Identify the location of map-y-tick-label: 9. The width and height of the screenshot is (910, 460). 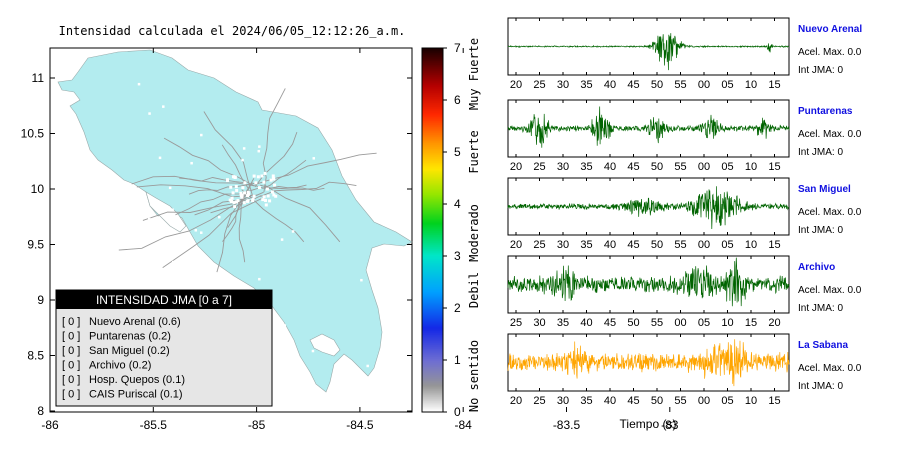
(40, 300).